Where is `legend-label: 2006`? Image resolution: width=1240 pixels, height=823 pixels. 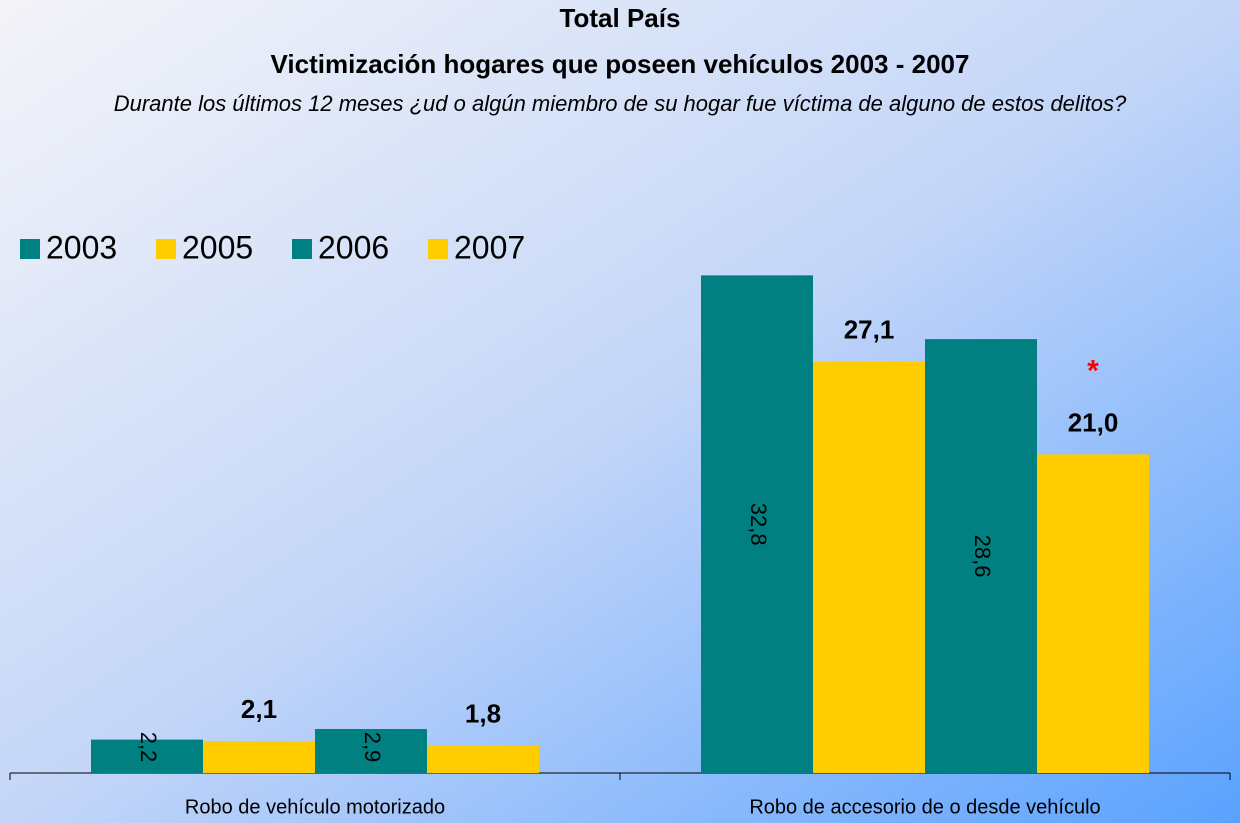
legend-label: 2006 is located at coordinates (353, 247).